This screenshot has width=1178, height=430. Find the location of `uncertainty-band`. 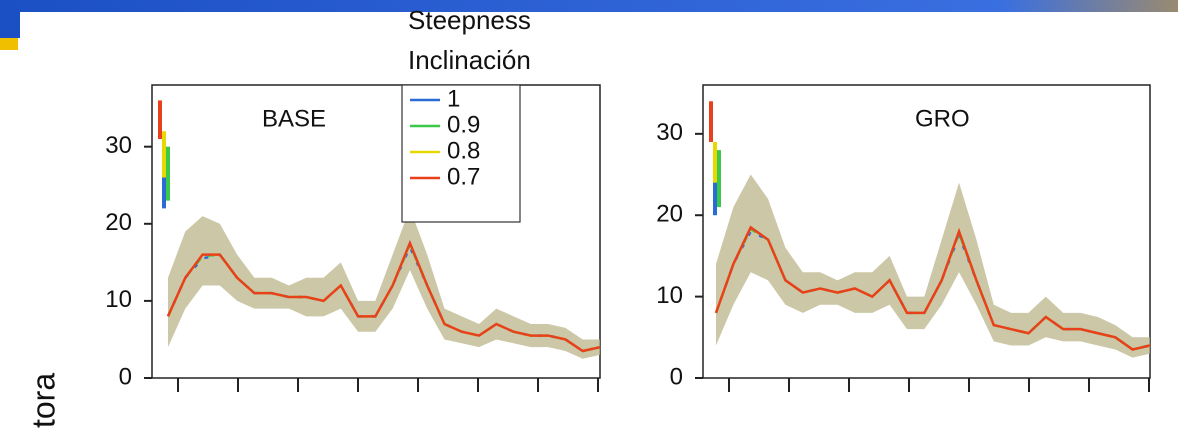

uncertainty-band is located at coordinates (384, 283).